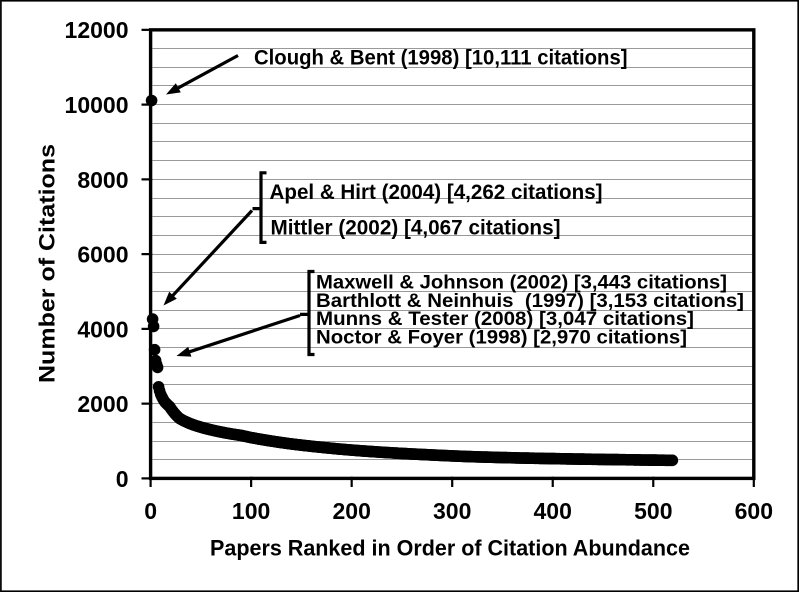  What do you see at coordinates (416, 228) in the screenshot?
I see `svg-text:Mittler (2002) [4,067 citation: Mittler (2002) [4,067 citations]` at bounding box center [416, 228].